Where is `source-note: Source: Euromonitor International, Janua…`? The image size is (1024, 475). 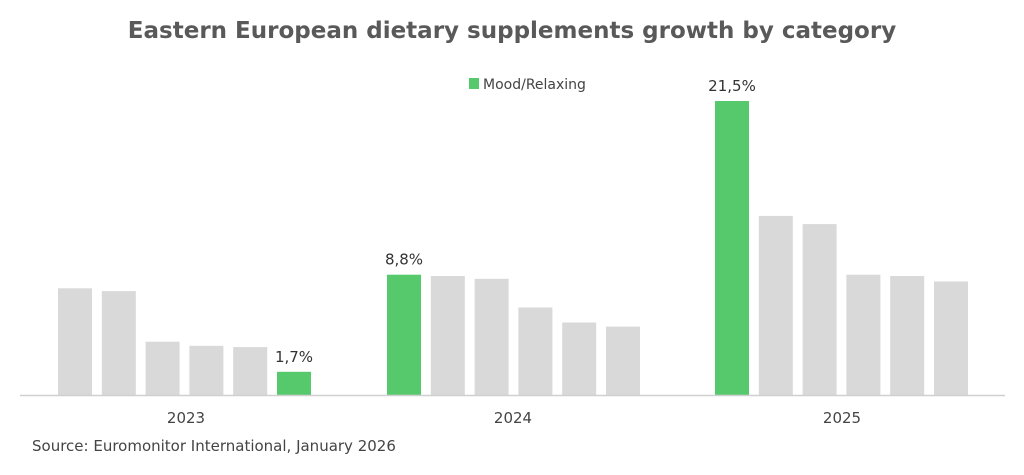
source-note: Source: Euromonitor International, Janua… is located at coordinates (214, 446).